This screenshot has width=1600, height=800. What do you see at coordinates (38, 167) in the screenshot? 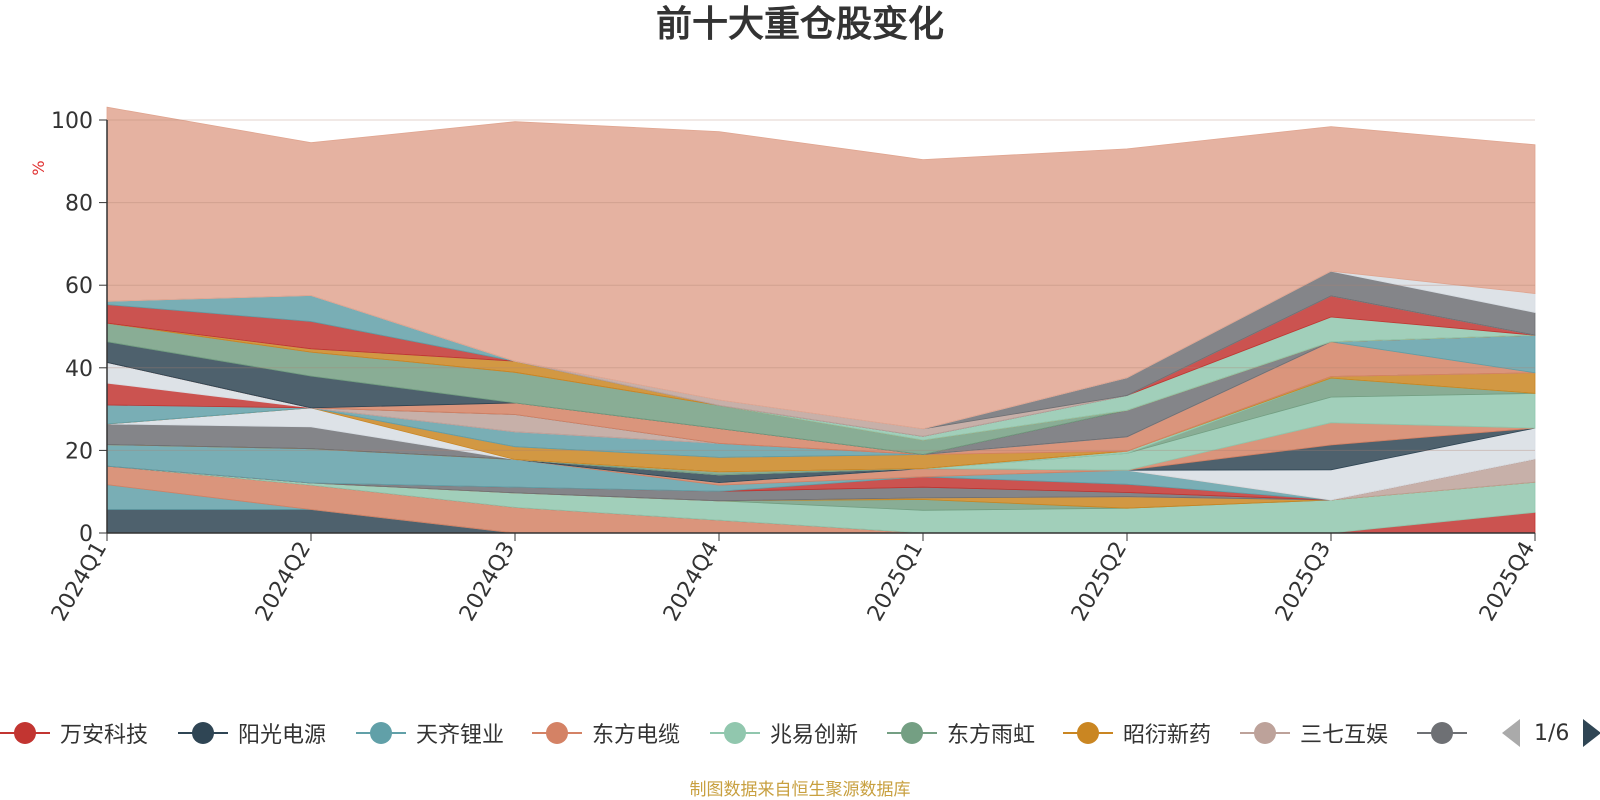
I see `y-axis-unit-label: %` at bounding box center [38, 167].